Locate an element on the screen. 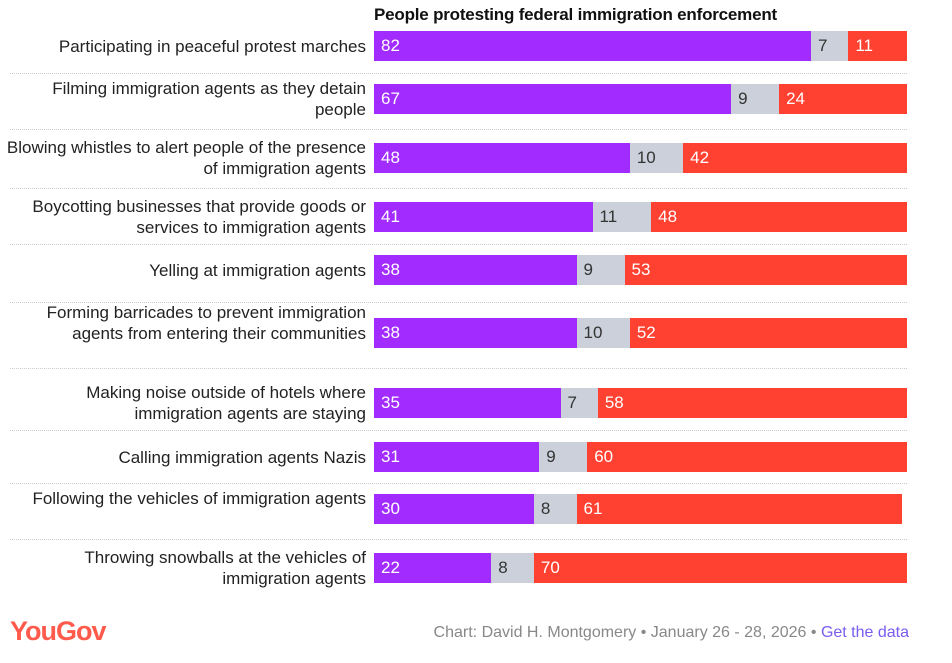 The height and width of the screenshot is (663, 952). stacked-bar: 31 9 60 is located at coordinates (640, 457).